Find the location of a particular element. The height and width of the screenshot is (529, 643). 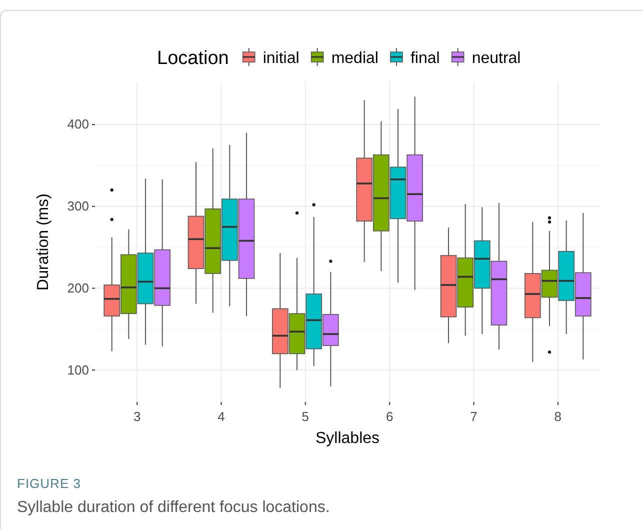

x-tick-label: 6 is located at coordinates (390, 416).